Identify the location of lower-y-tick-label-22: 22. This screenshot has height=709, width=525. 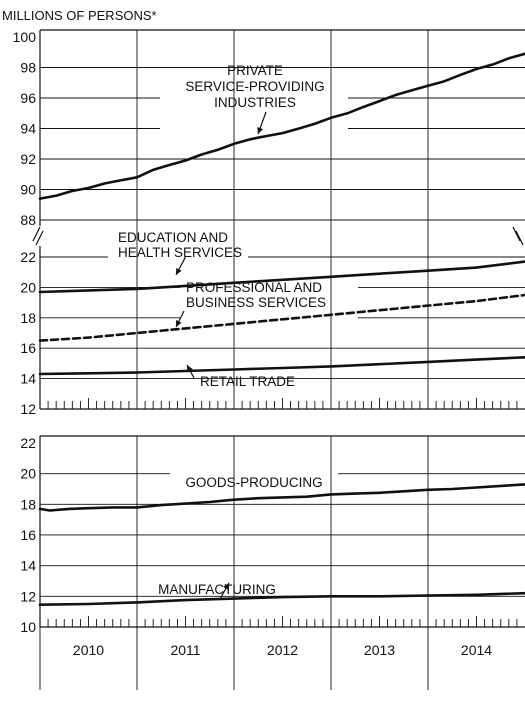
(28, 443).